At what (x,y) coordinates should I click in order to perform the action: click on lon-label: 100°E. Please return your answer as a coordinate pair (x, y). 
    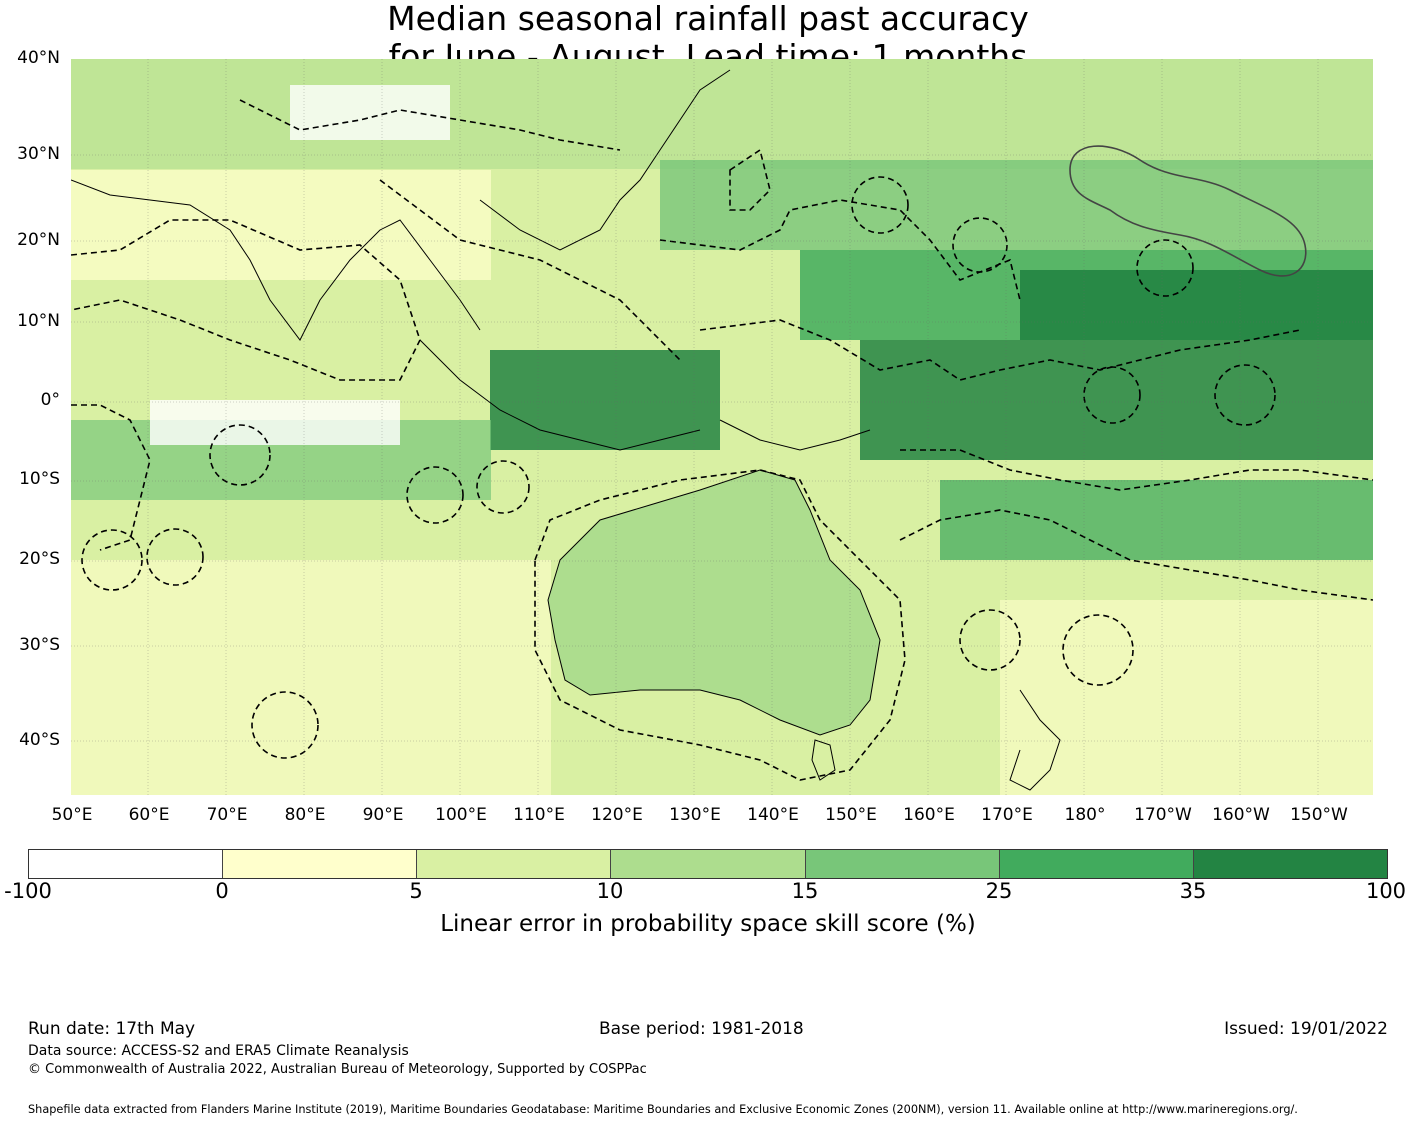
    Looking at the image, I should click on (461, 815).